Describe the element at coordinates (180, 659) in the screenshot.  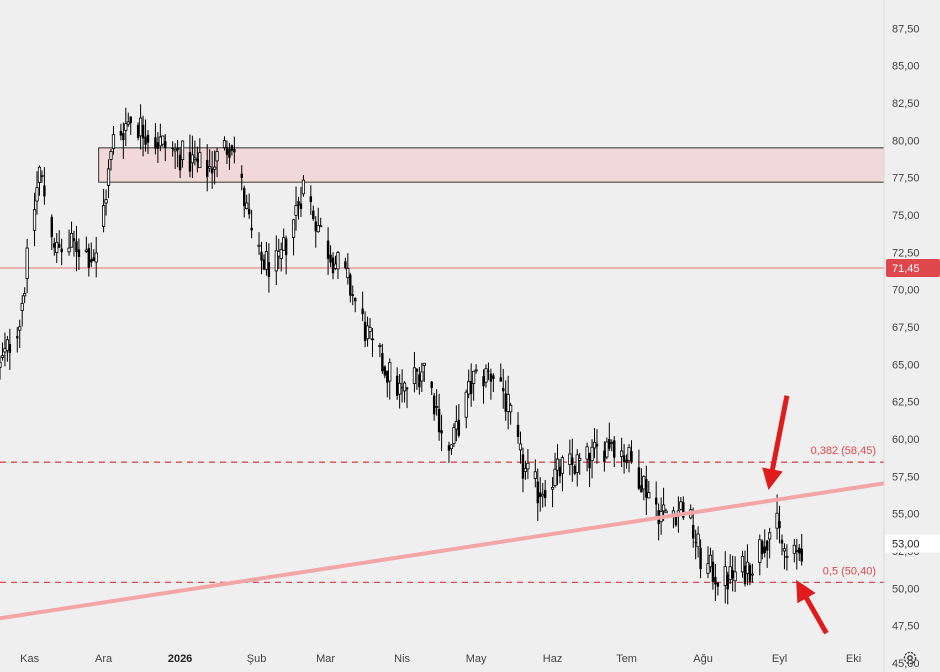
I see `x-tick-label: 2026` at that location.